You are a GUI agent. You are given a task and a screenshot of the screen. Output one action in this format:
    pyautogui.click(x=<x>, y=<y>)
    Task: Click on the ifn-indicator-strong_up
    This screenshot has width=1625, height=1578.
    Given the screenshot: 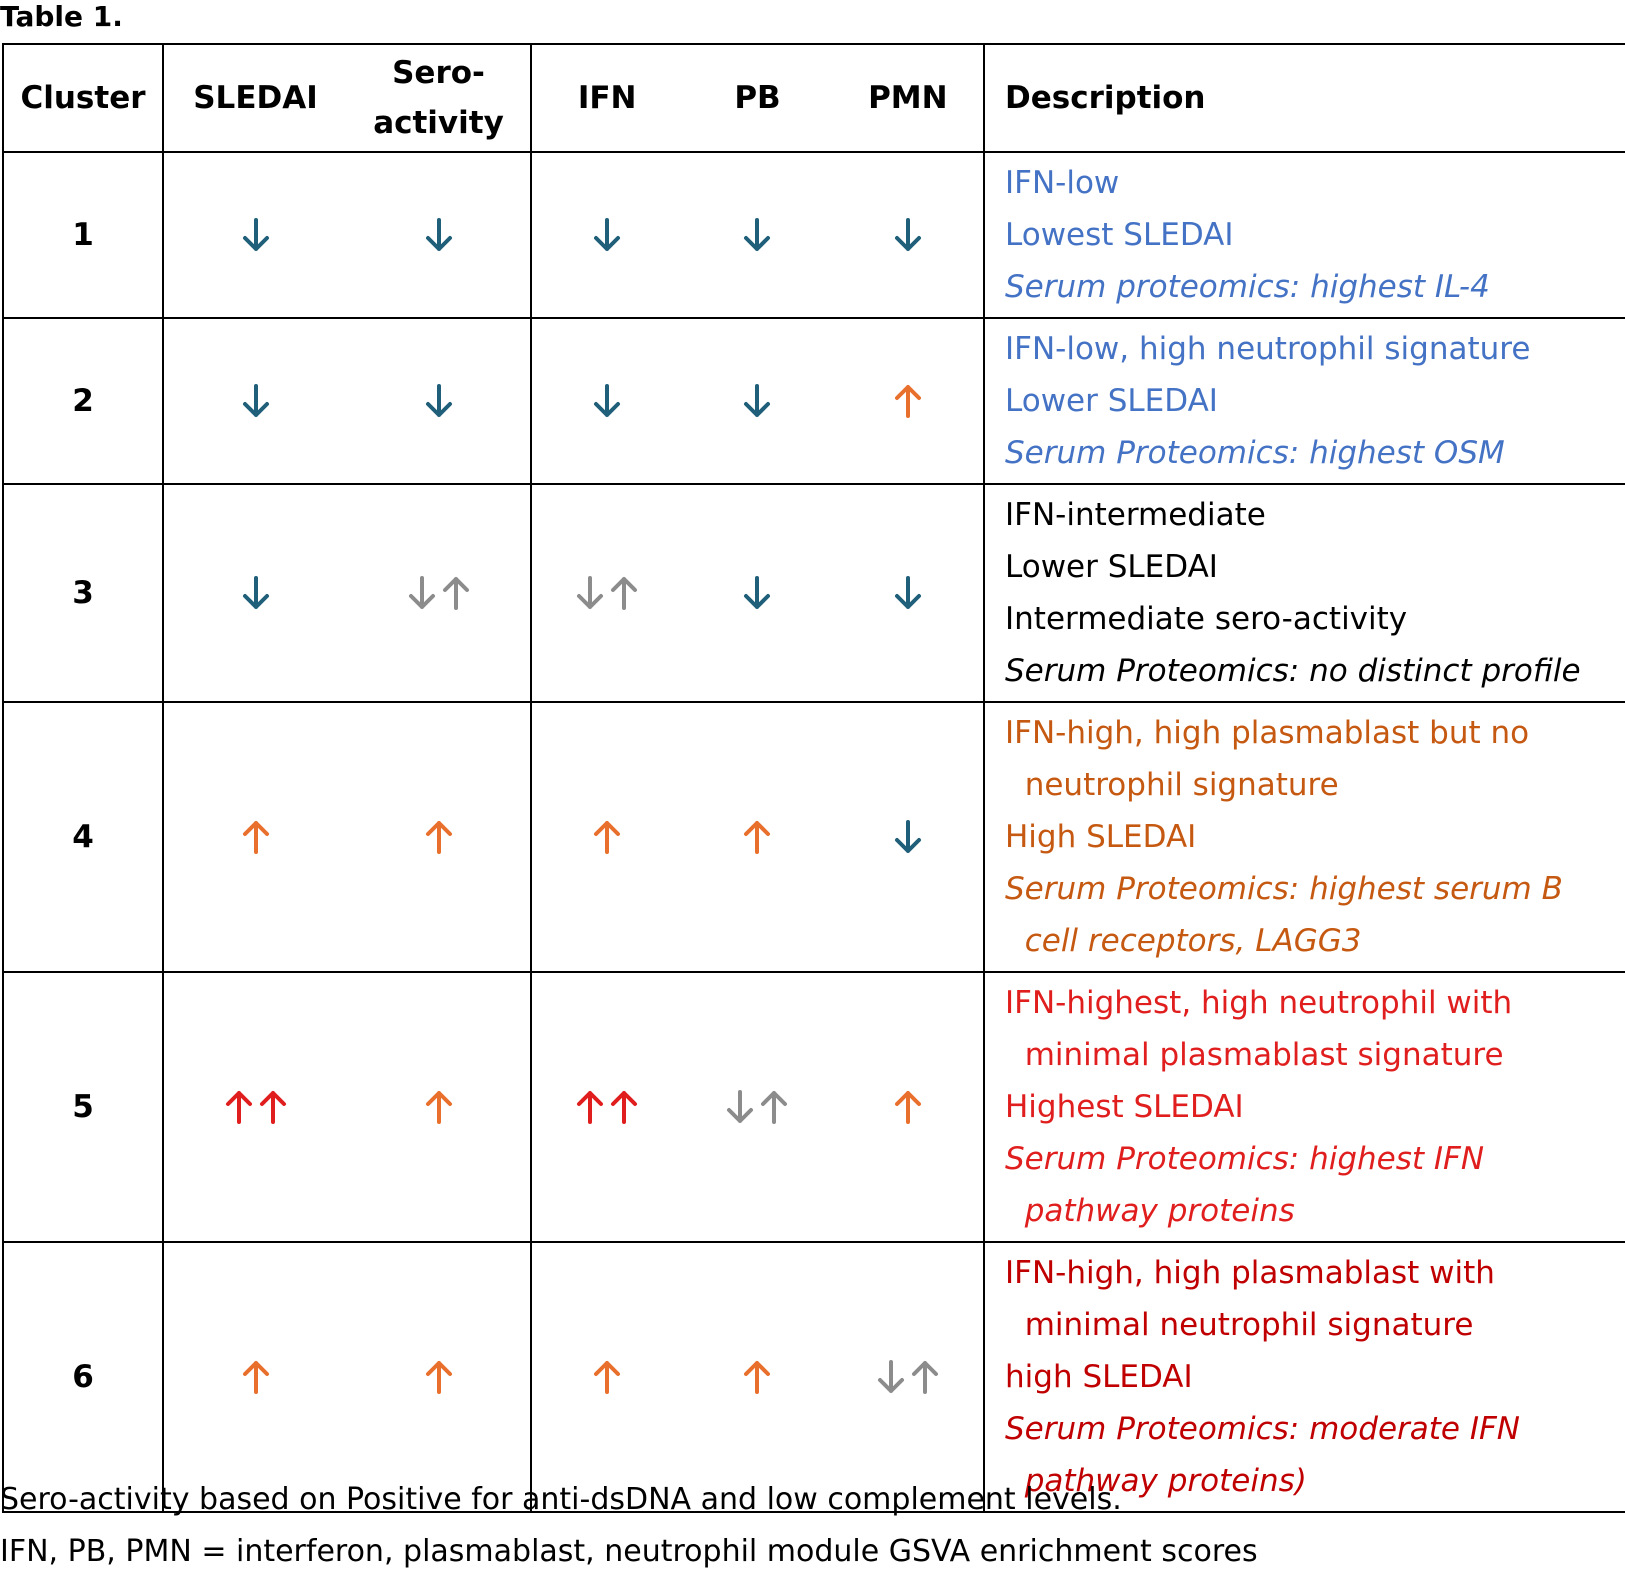 What is the action you would take?
    pyautogui.click(x=607, y=1107)
    